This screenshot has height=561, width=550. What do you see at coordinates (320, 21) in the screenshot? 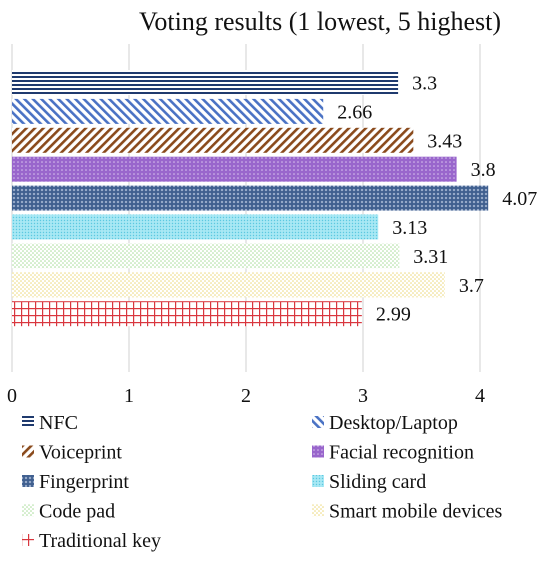
I see `chart-title: Voting results (1 lowest, 5 highest)` at bounding box center [320, 21].